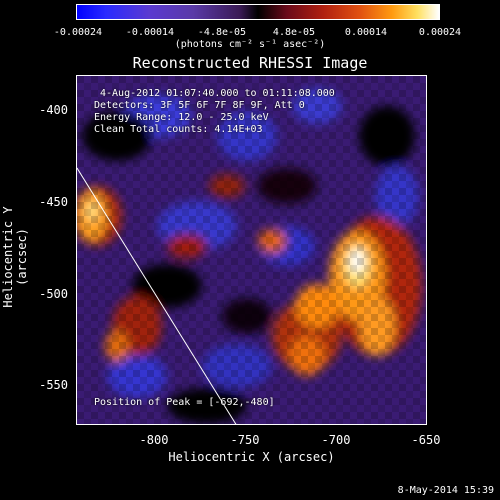 This screenshot has width=500, height=500. Describe the element at coordinates (426, 440) in the screenshot. I see `x-tick-label: -650` at that location.